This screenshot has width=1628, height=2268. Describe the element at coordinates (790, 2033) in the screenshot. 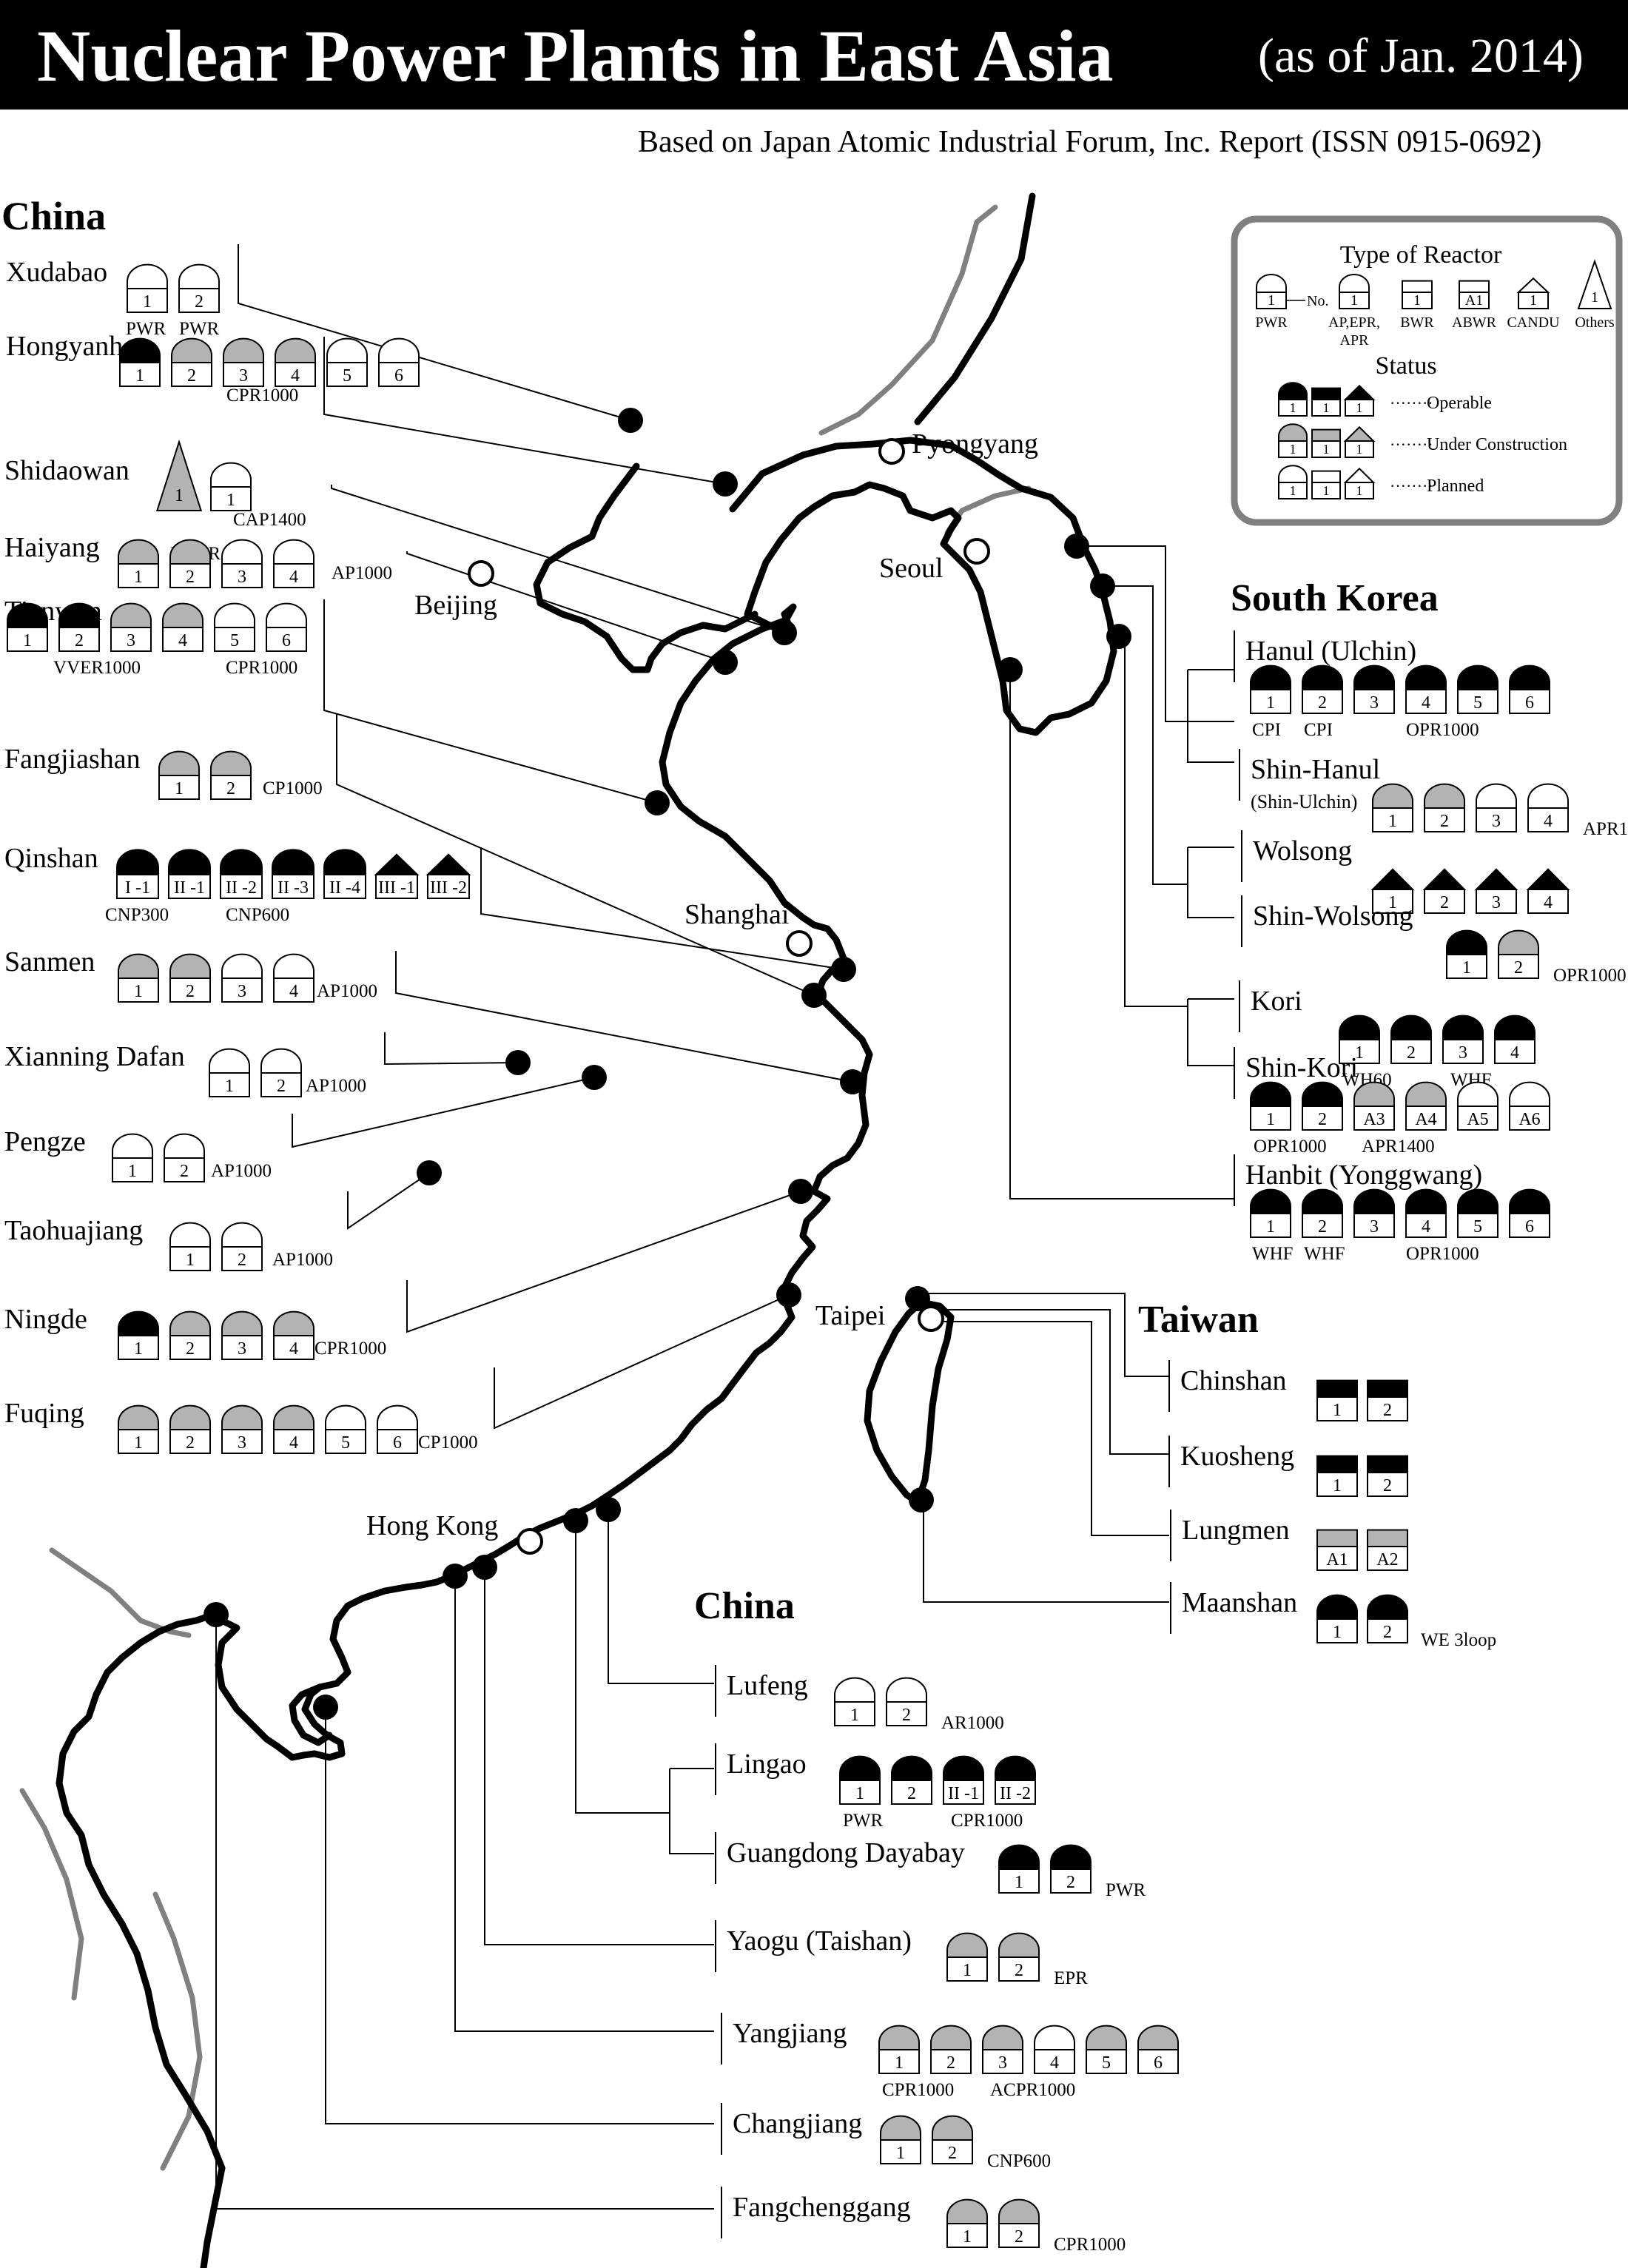

I see `plant-name: Yangjiang` at that location.